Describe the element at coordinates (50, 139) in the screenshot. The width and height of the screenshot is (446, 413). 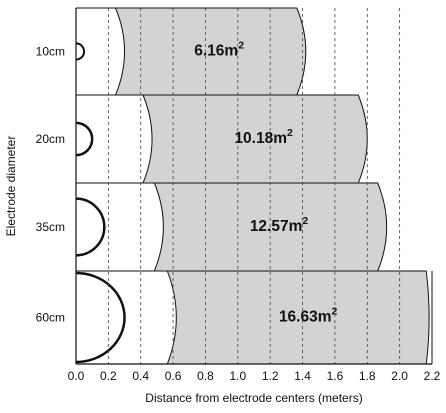
I see `category-label-20cm: 20cm` at that location.